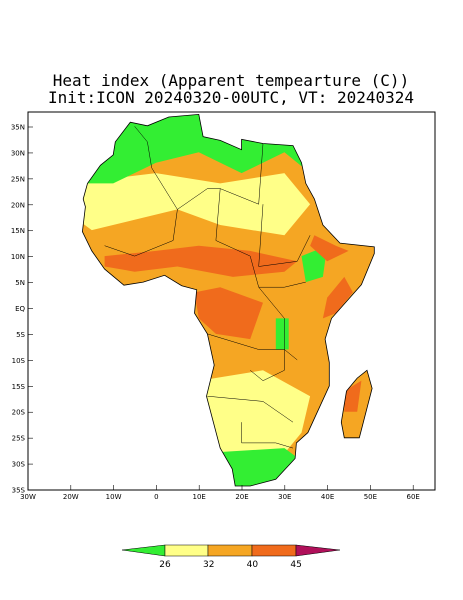 The height and width of the screenshot is (600, 463). Describe the element at coordinates (231, 80) in the screenshot. I see `title: Heat index (Apparent tempearture (C))` at that location.